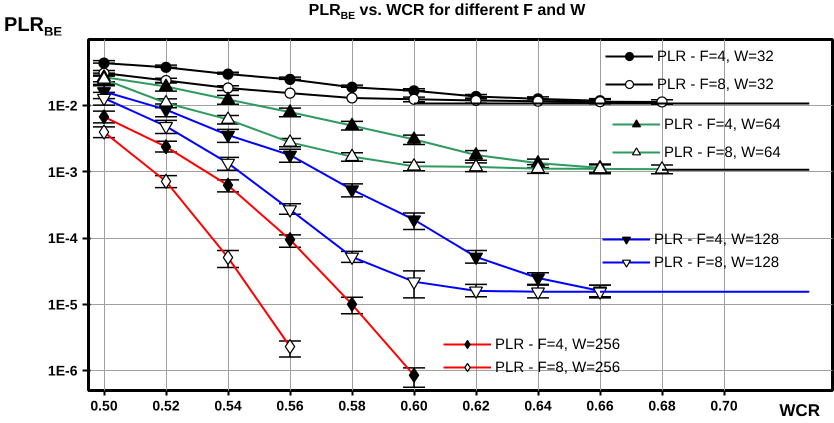  Describe the element at coordinates (63, 106) in the screenshot. I see `y-tick-label: 1E-2` at that location.